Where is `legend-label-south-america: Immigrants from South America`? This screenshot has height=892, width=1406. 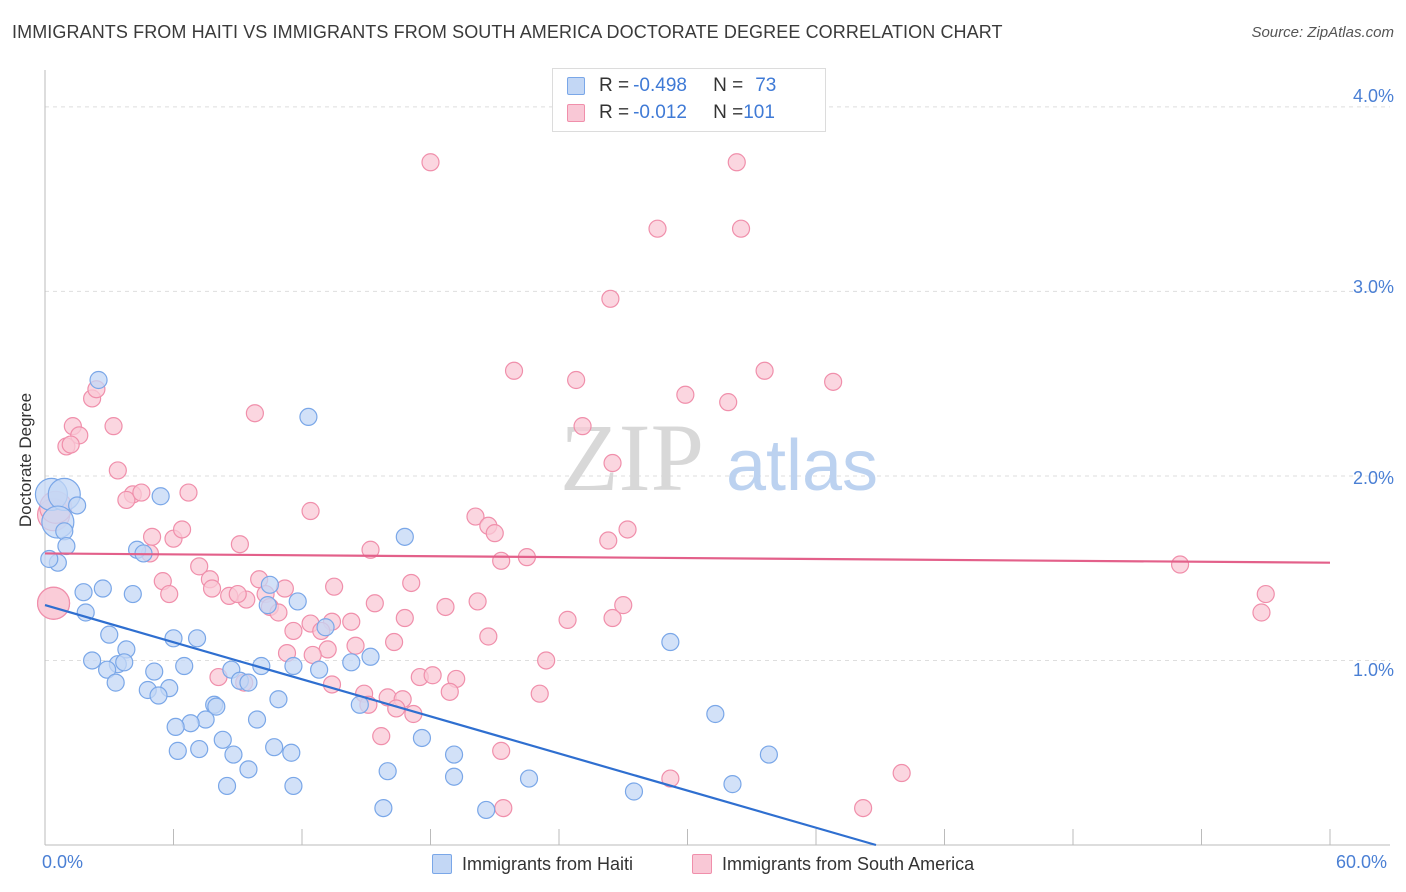 legend-label-south-america: Immigrants from South America is located at coordinates (848, 863).